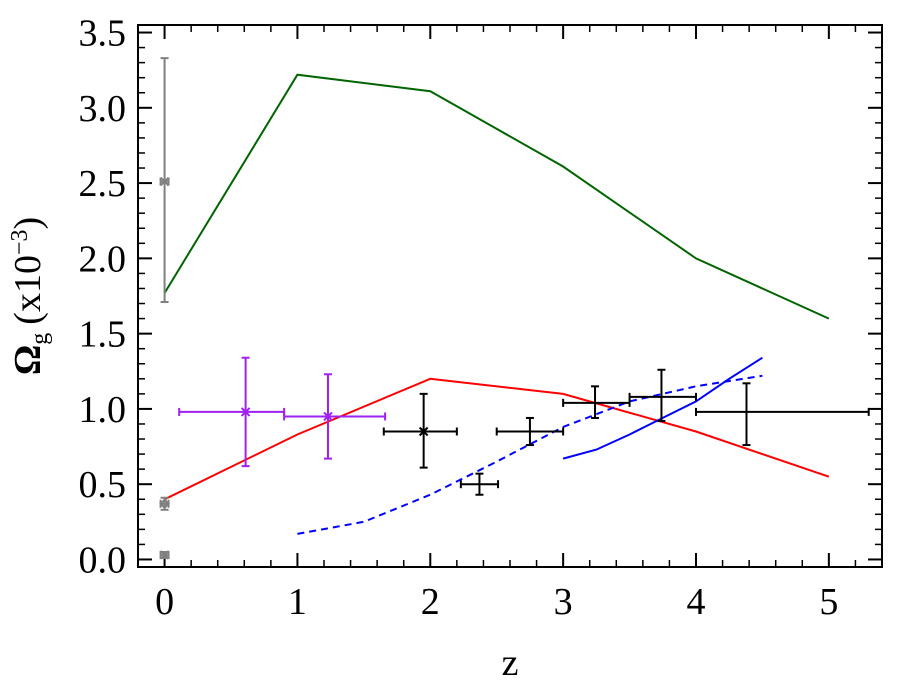  I want to click on y-tick-label: 3.5, so click(103, 34).